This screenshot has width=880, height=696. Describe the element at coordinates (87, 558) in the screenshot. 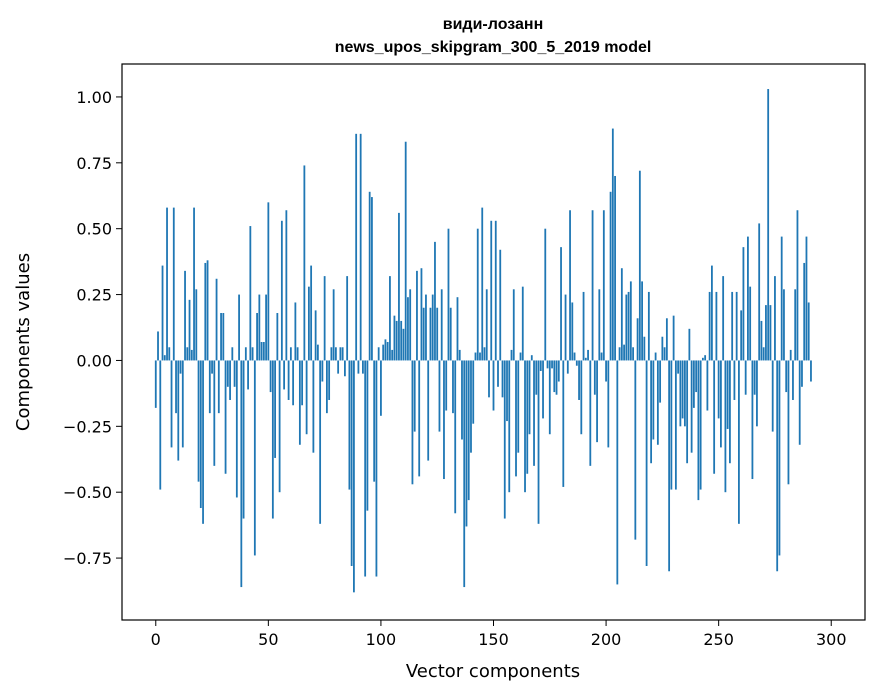

I see `y-tick-label: −0.75` at that location.